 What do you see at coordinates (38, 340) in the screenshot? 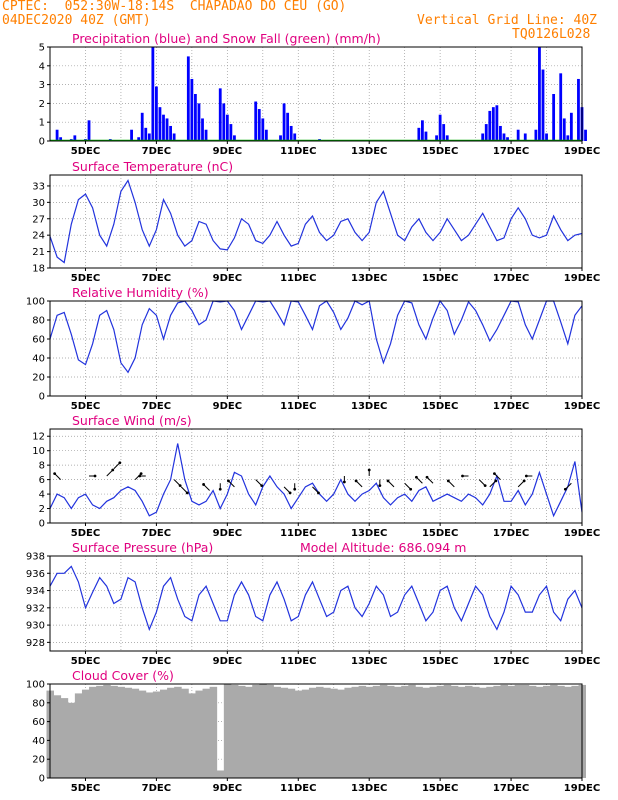
I see `y-tick-label: 60` at bounding box center [38, 340].